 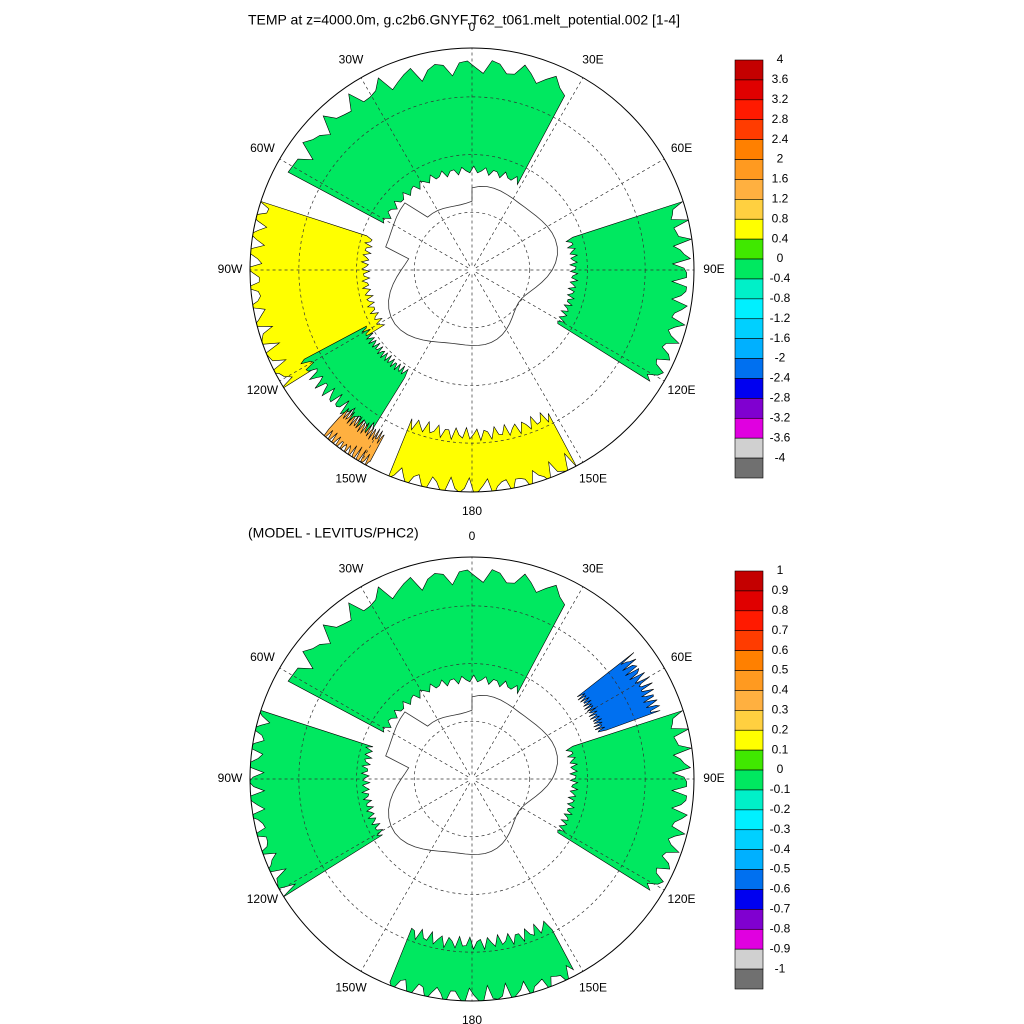 I want to click on pacific-sector-region, so click(x=482, y=960).